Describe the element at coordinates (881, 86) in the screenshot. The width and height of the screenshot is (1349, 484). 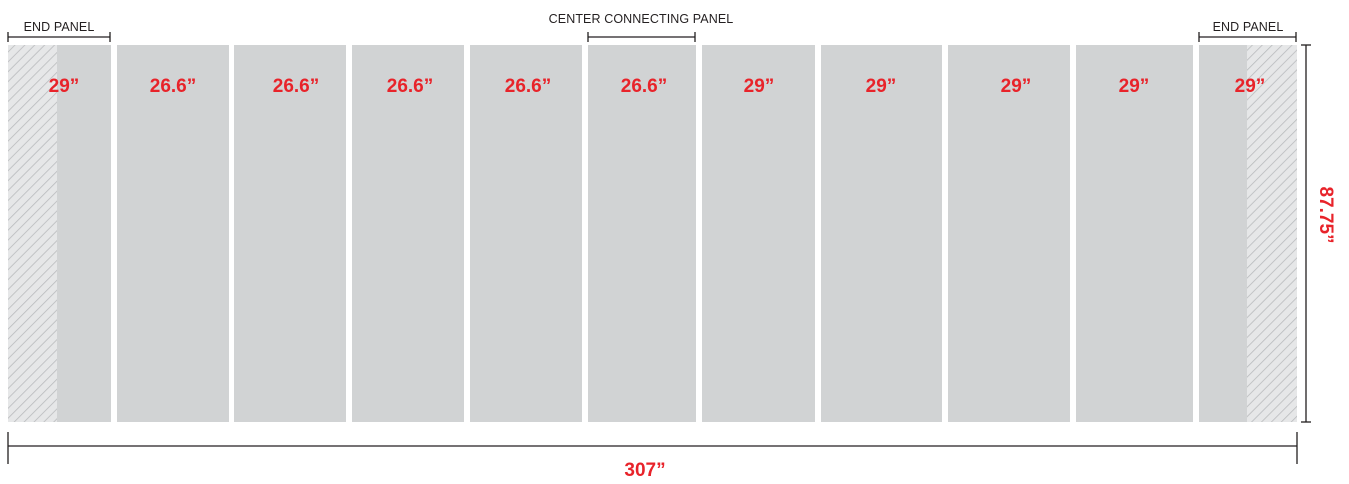
I see `panel-8-width-label: 29”` at that location.